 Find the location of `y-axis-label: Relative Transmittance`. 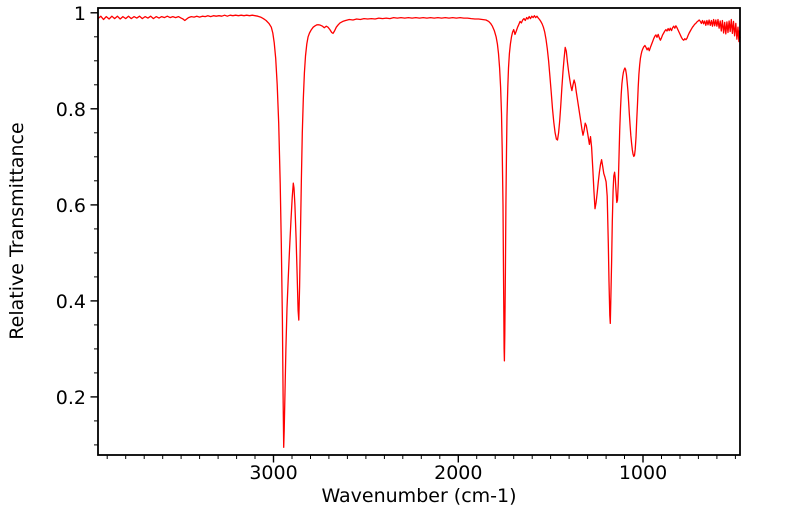

y-axis-label: Relative Transmittance is located at coordinates (17, 231).